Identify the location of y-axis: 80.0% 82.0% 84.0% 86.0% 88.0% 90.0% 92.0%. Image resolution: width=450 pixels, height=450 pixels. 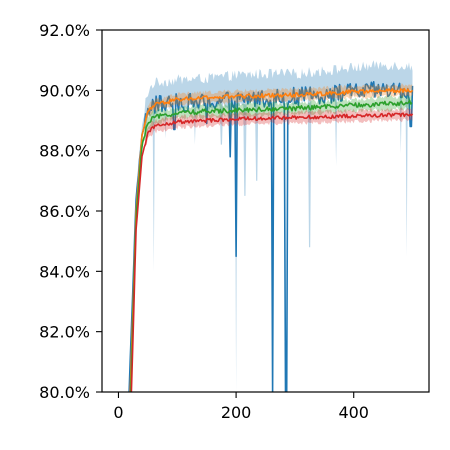
(70, 211).